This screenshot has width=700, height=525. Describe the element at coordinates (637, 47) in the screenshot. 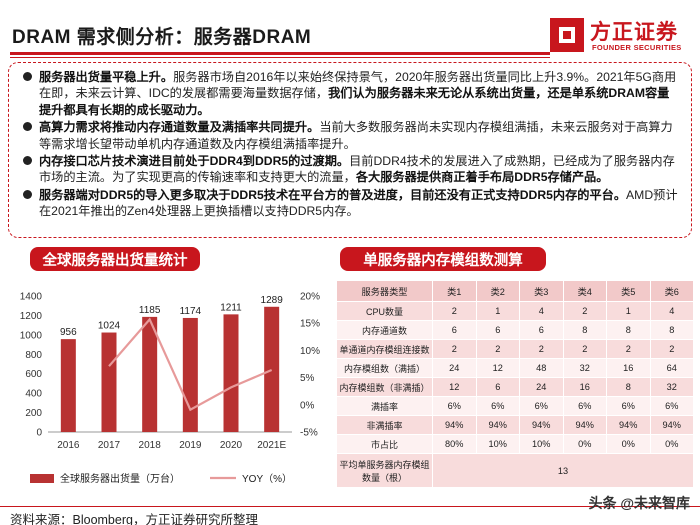

I see `logo-name-en: FOUNDER SECURITIES` at that location.